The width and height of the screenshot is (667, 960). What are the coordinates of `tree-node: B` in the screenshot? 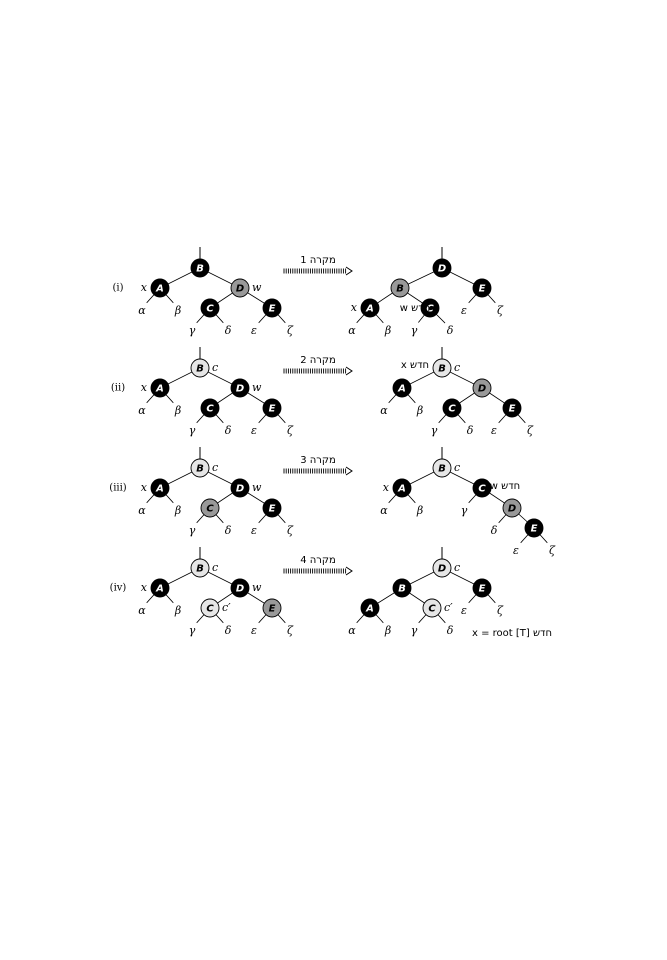 It's located at (402, 588).